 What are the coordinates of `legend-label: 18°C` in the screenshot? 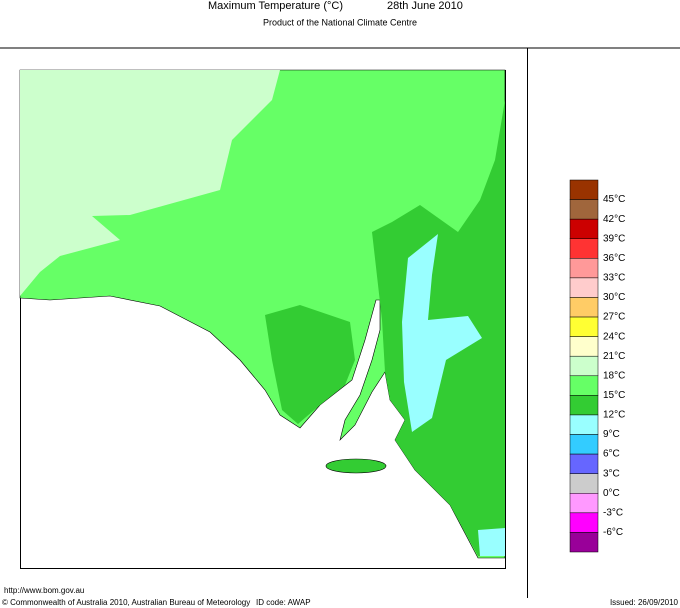 It's located at (614, 375).